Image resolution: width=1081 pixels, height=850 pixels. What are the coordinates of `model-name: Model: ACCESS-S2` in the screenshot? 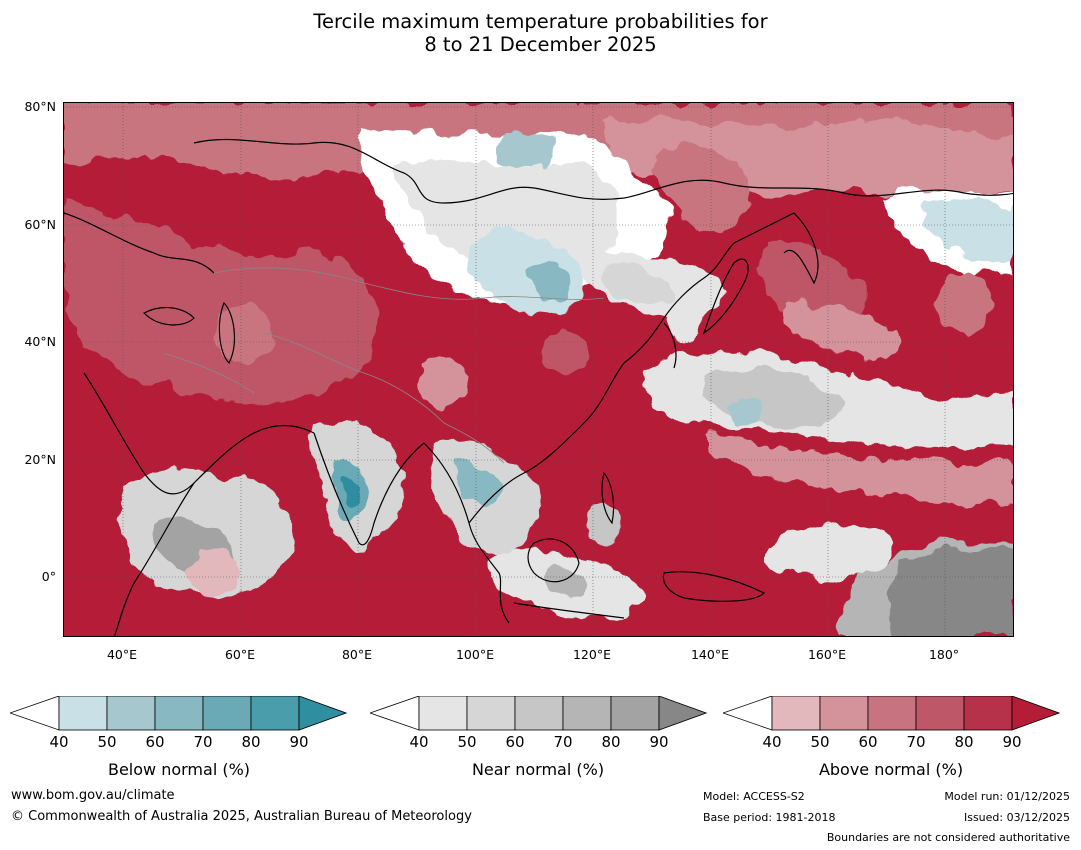 It's located at (754, 796).